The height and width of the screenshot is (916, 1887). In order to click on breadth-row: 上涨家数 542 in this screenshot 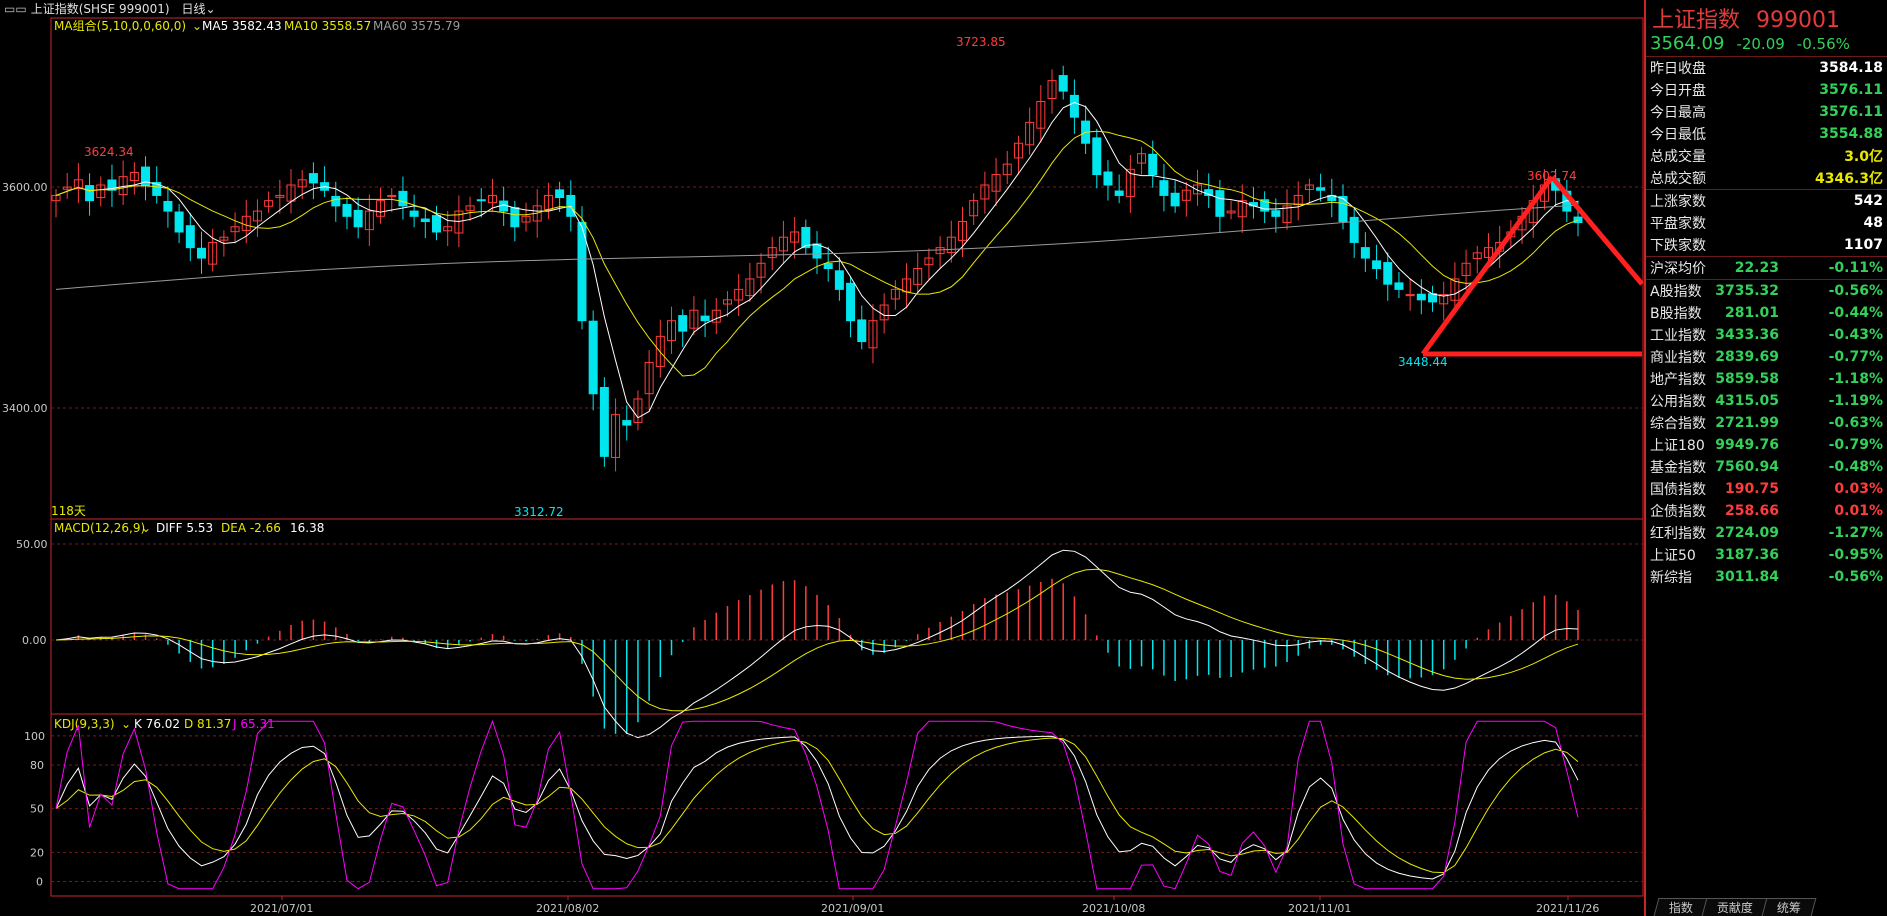, I will do `click(1766, 201)`.